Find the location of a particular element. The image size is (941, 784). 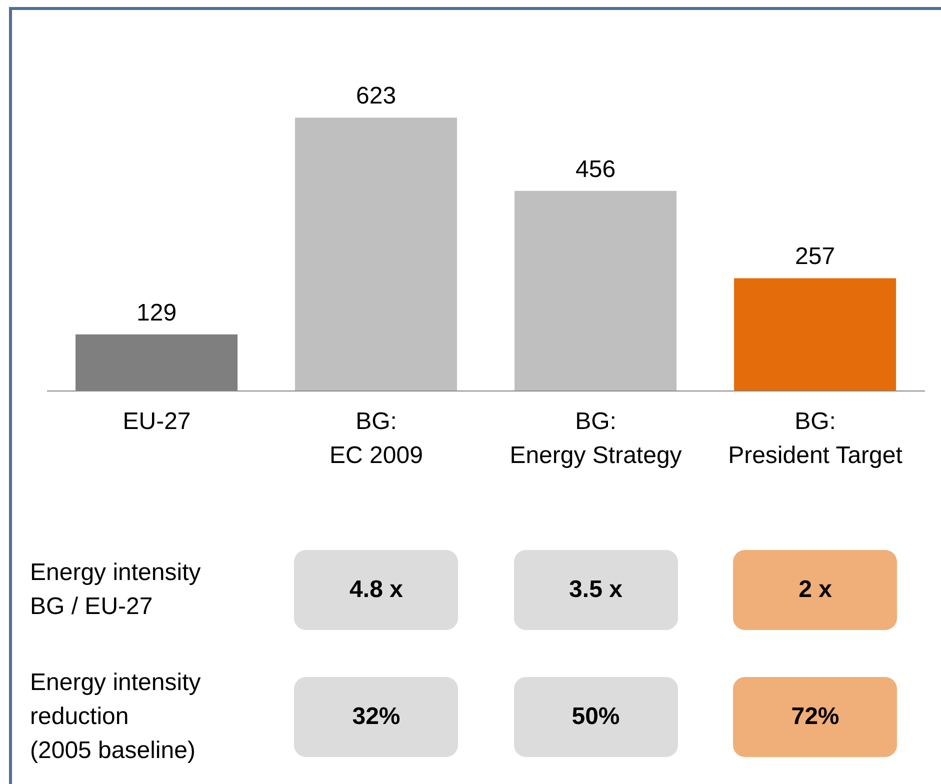

x-tick-label: EU-27 is located at coordinates (156, 421).